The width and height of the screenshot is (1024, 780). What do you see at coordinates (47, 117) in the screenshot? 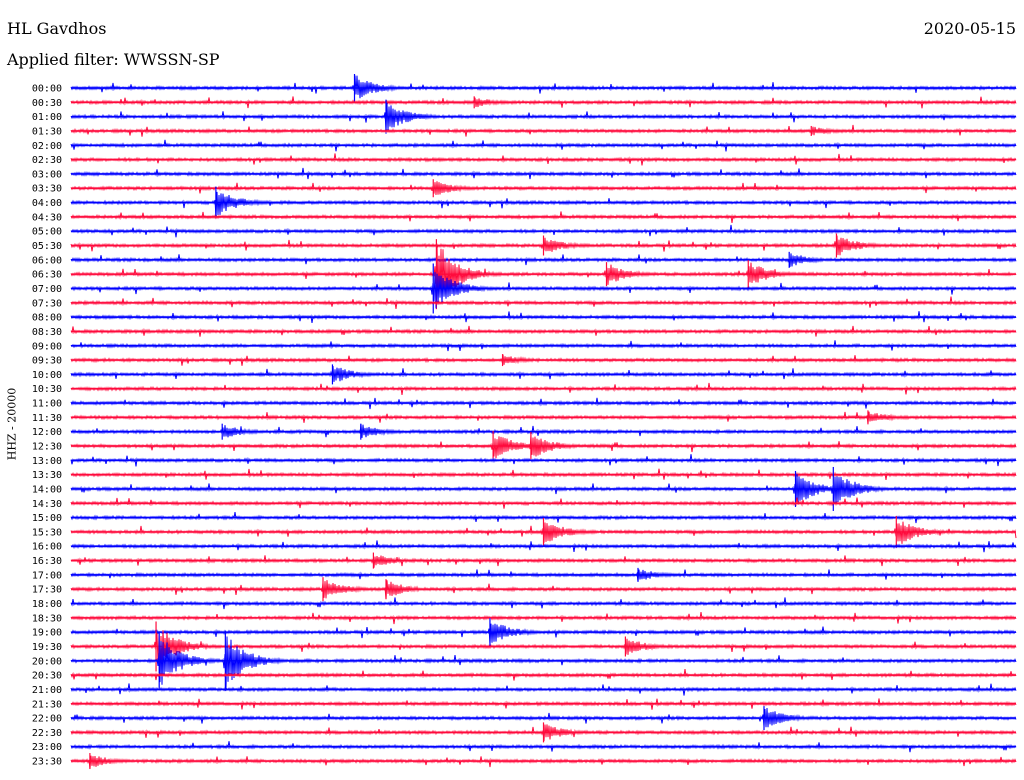
I see `trace-time-label: 01:00` at bounding box center [47, 117].